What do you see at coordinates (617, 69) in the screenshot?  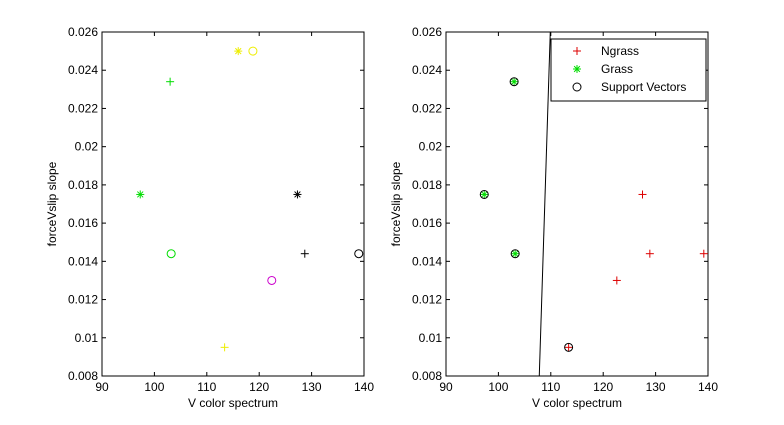 I see `legend-label: Grass` at bounding box center [617, 69].